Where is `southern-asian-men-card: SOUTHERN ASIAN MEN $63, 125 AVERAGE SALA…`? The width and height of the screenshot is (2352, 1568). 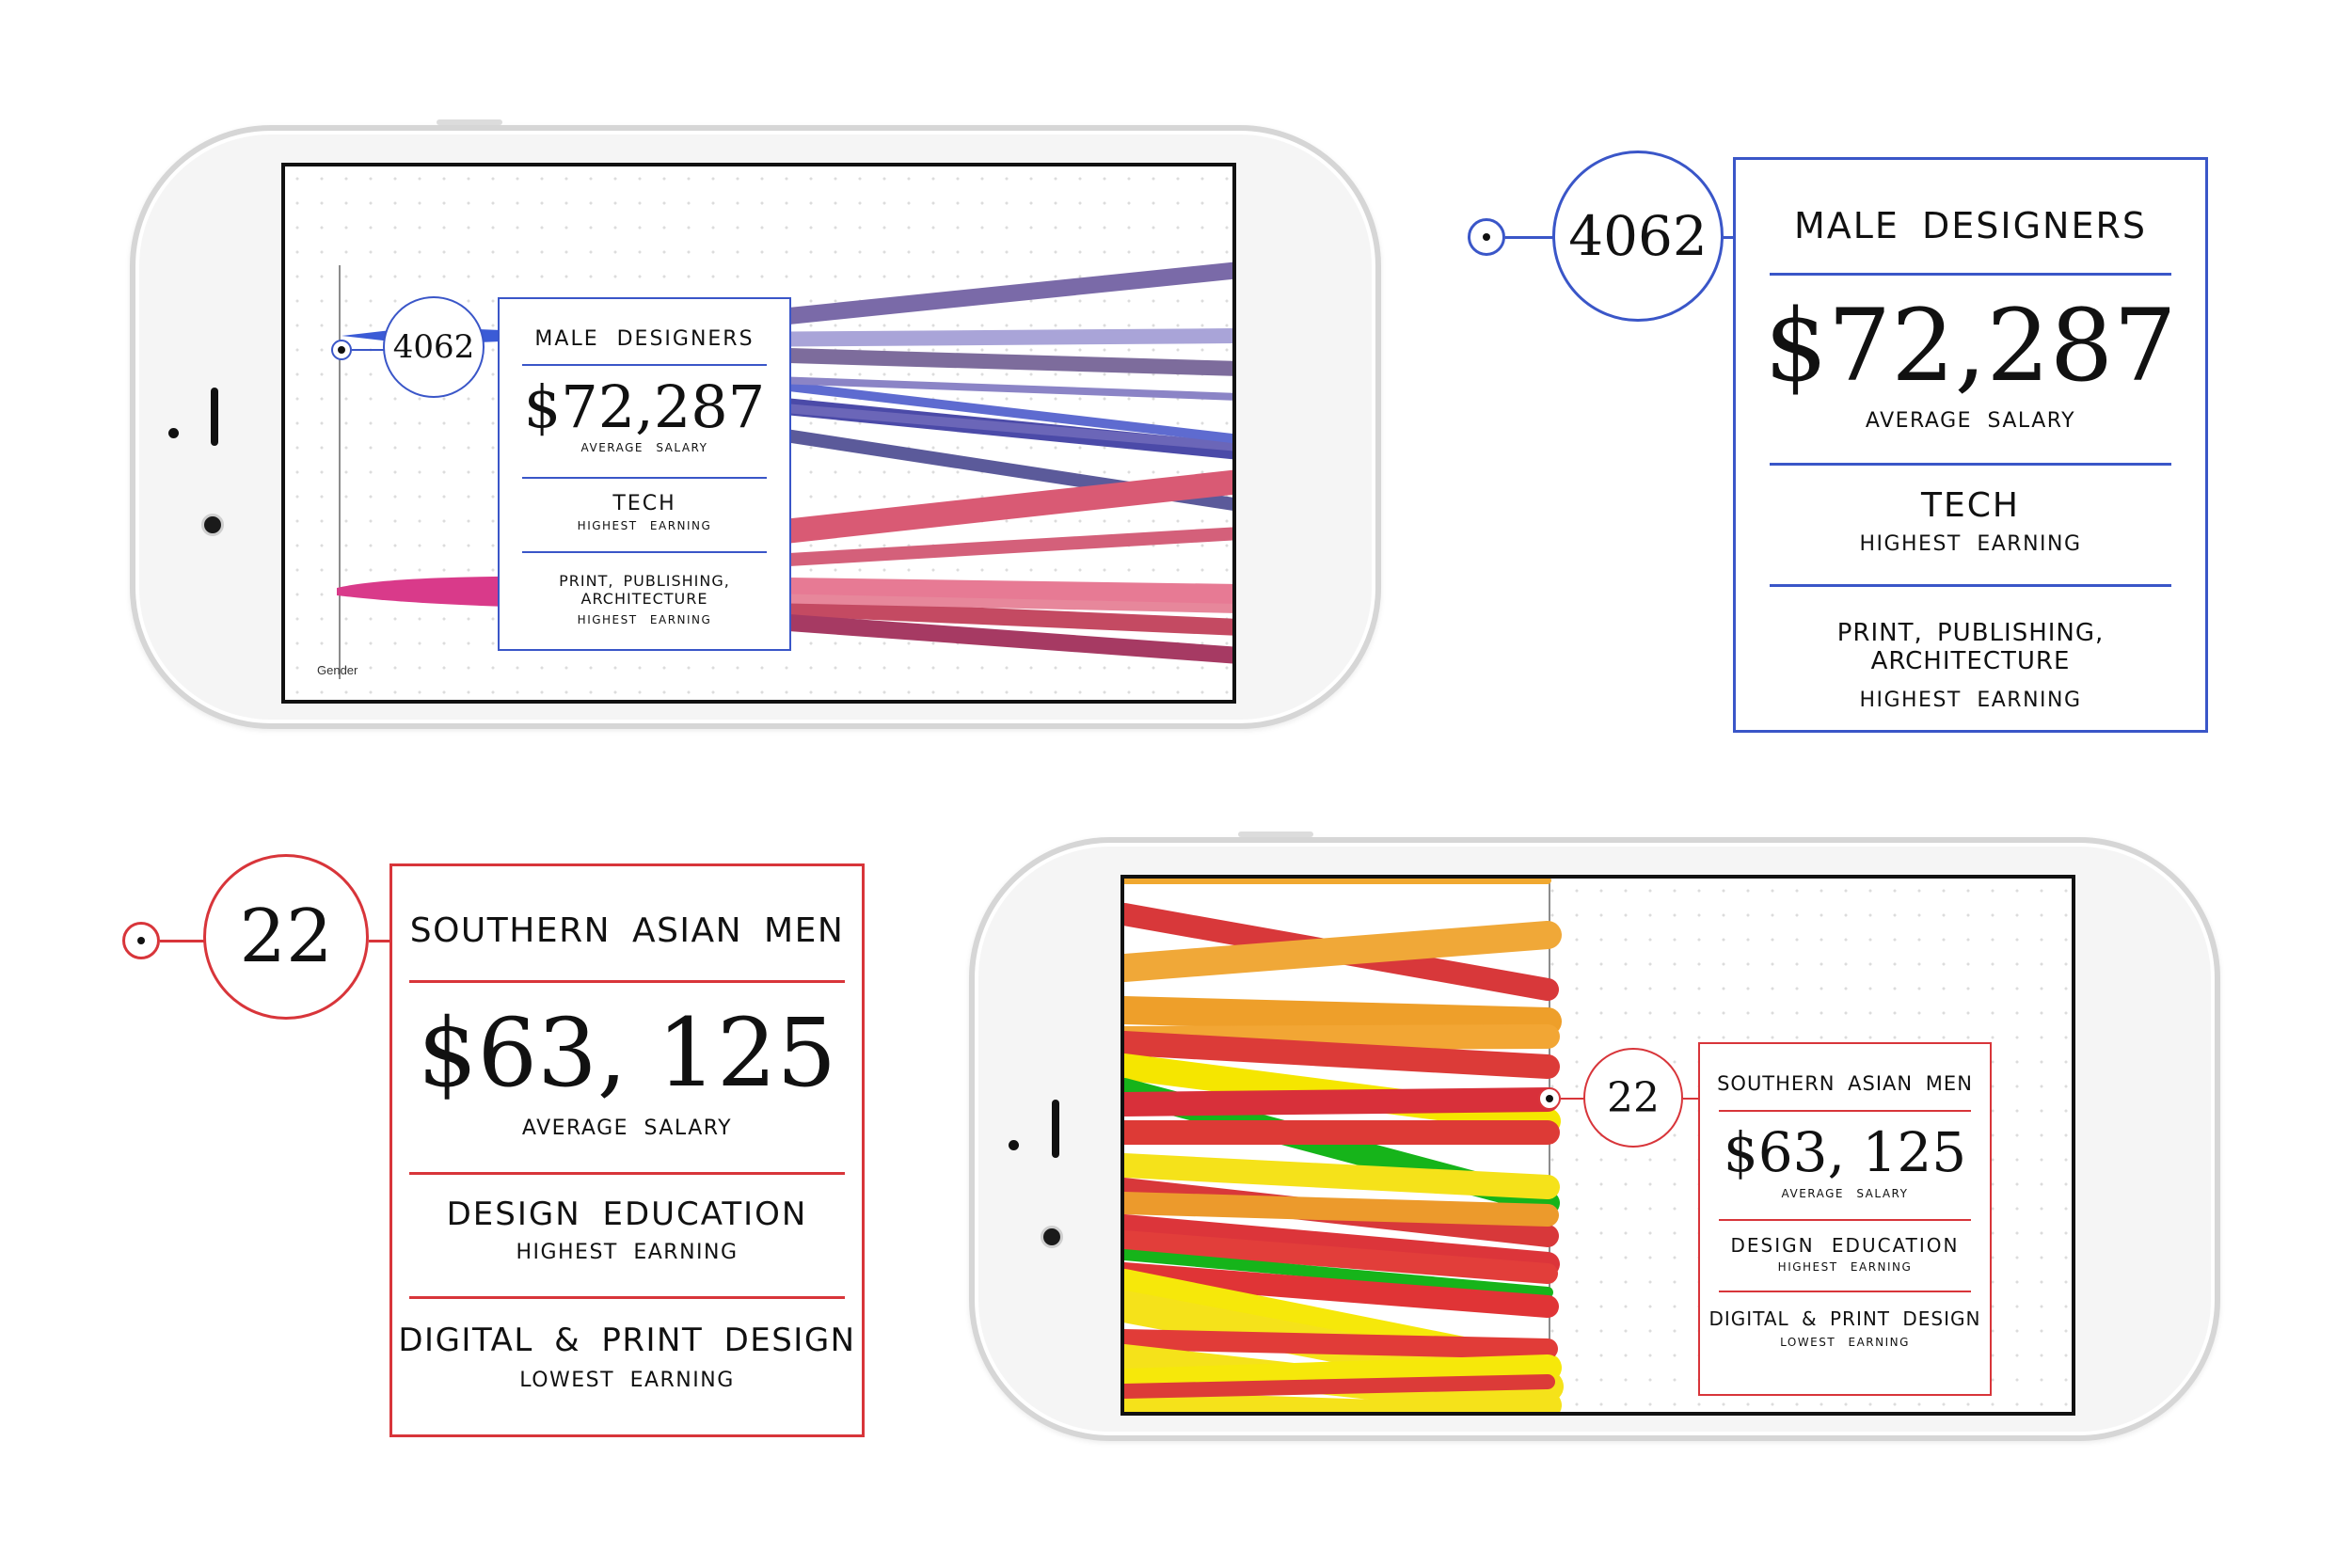
southern-asian-men-card: SOUTHERN ASIAN MEN $63, 125 AVERAGE SALA… is located at coordinates (627, 1150).